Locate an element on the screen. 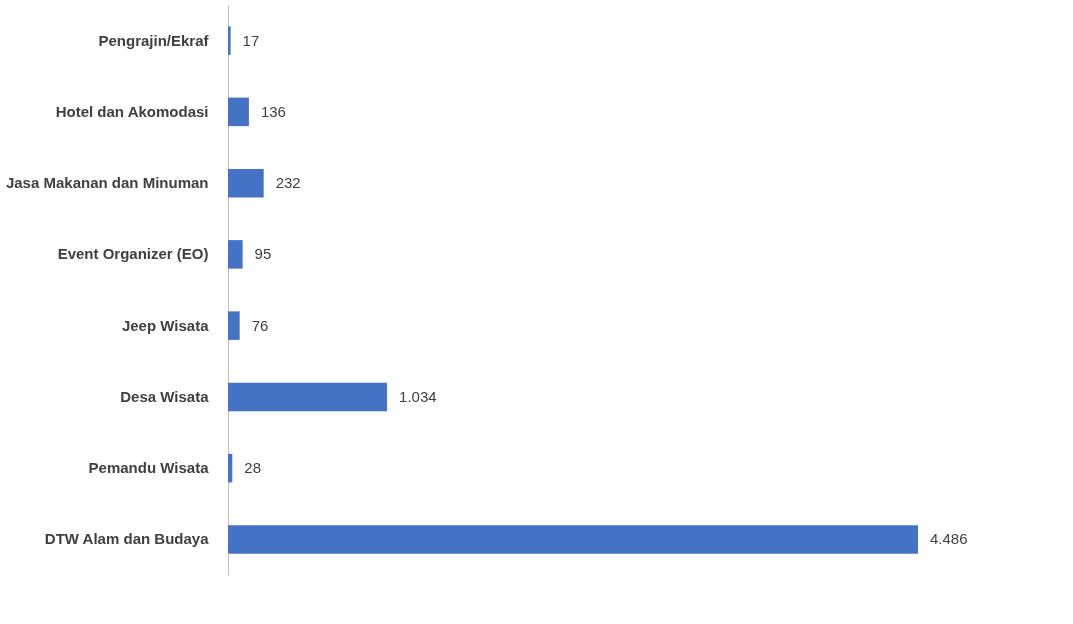  data-label: 4.486 is located at coordinates (949, 539).